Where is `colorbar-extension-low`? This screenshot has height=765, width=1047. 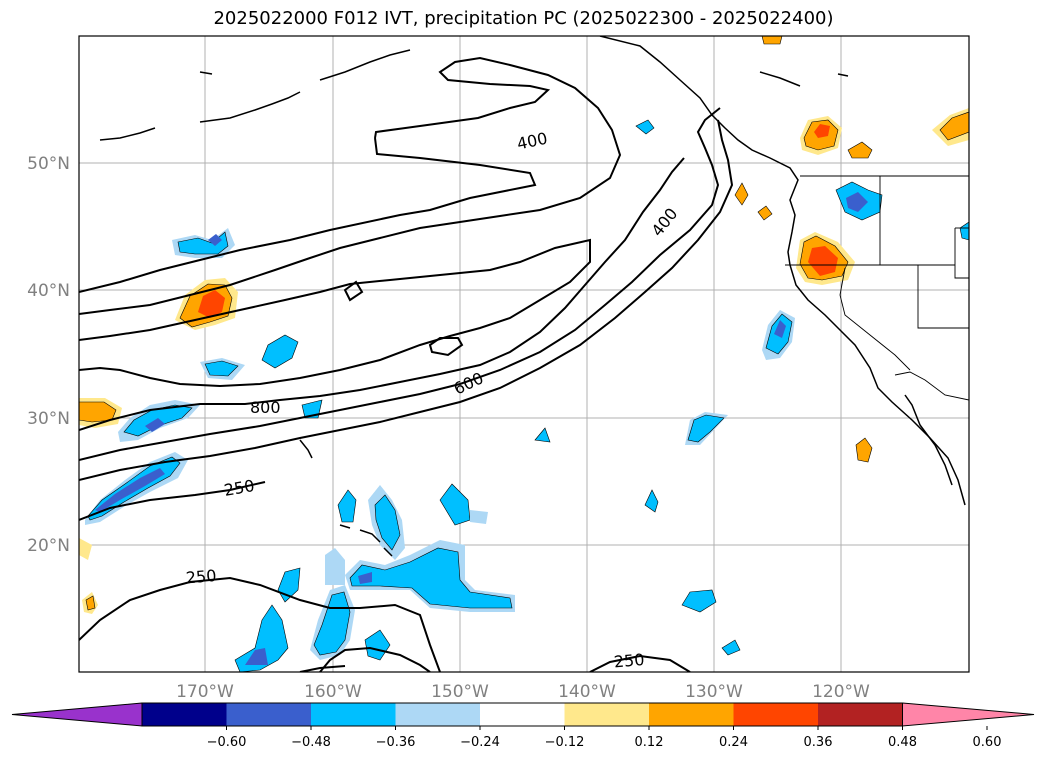 colorbar-extension-low is located at coordinates (77, 714).